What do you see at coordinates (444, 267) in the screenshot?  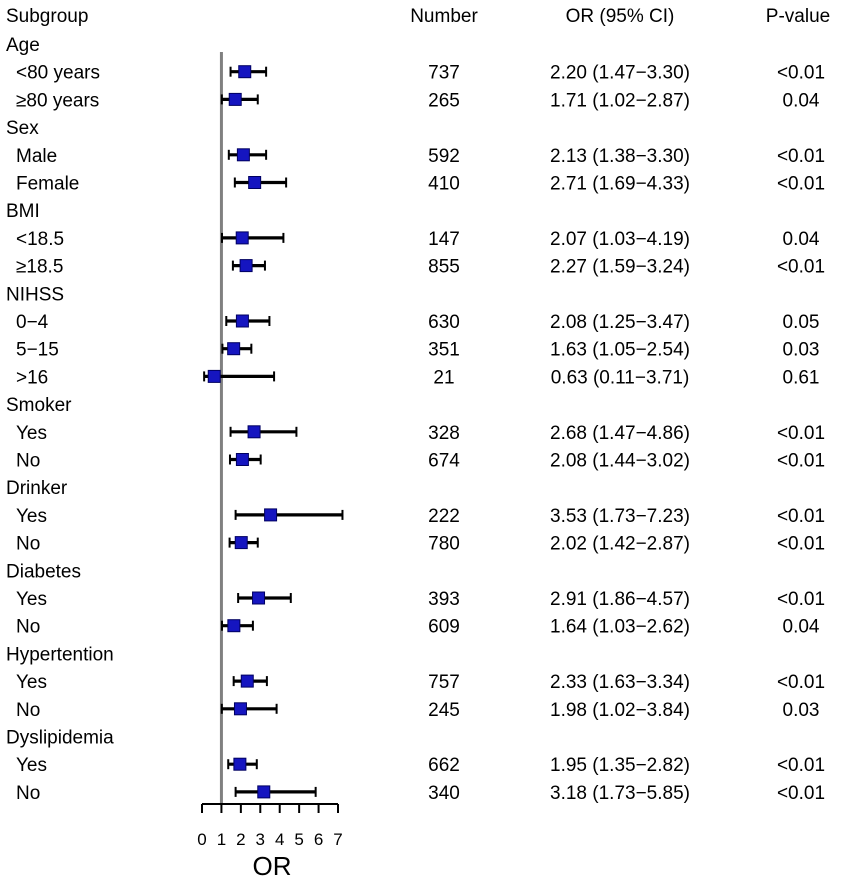 I see `number-value: 855` at bounding box center [444, 267].